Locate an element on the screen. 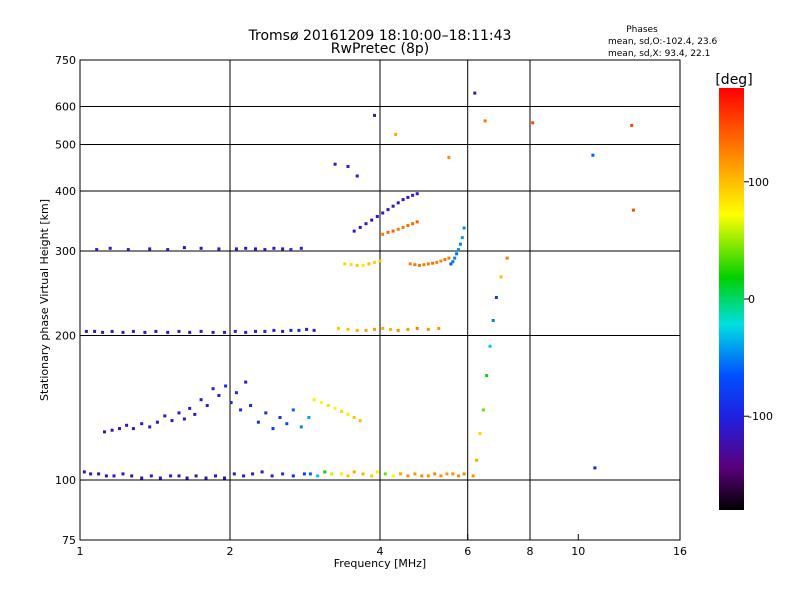 The height and width of the screenshot is (600, 800). y-tick-label: 200 is located at coordinates (65, 336).